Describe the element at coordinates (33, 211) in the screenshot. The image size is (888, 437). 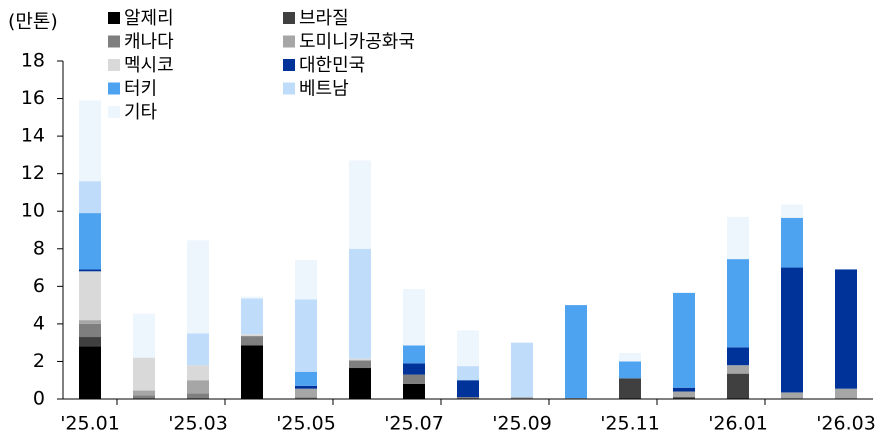
I see `y-tick-label: 10` at that location.